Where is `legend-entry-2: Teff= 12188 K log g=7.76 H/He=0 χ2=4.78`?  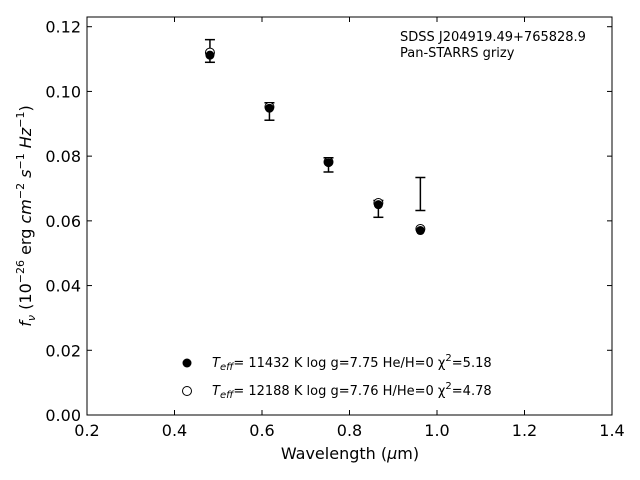
legend-entry-2: Teff= 12188 K log g=7.76 H/He=0 χ2=4.78 is located at coordinates (352, 391).